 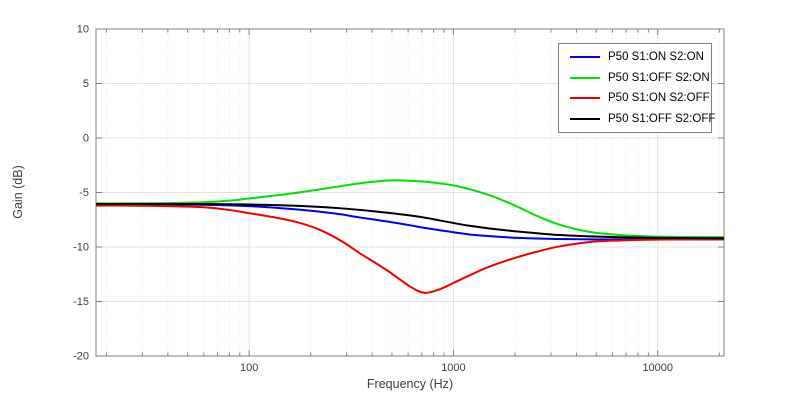 What do you see at coordinates (18, 192) in the screenshot?
I see `y-axis-label: Gain (dB)` at bounding box center [18, 192].